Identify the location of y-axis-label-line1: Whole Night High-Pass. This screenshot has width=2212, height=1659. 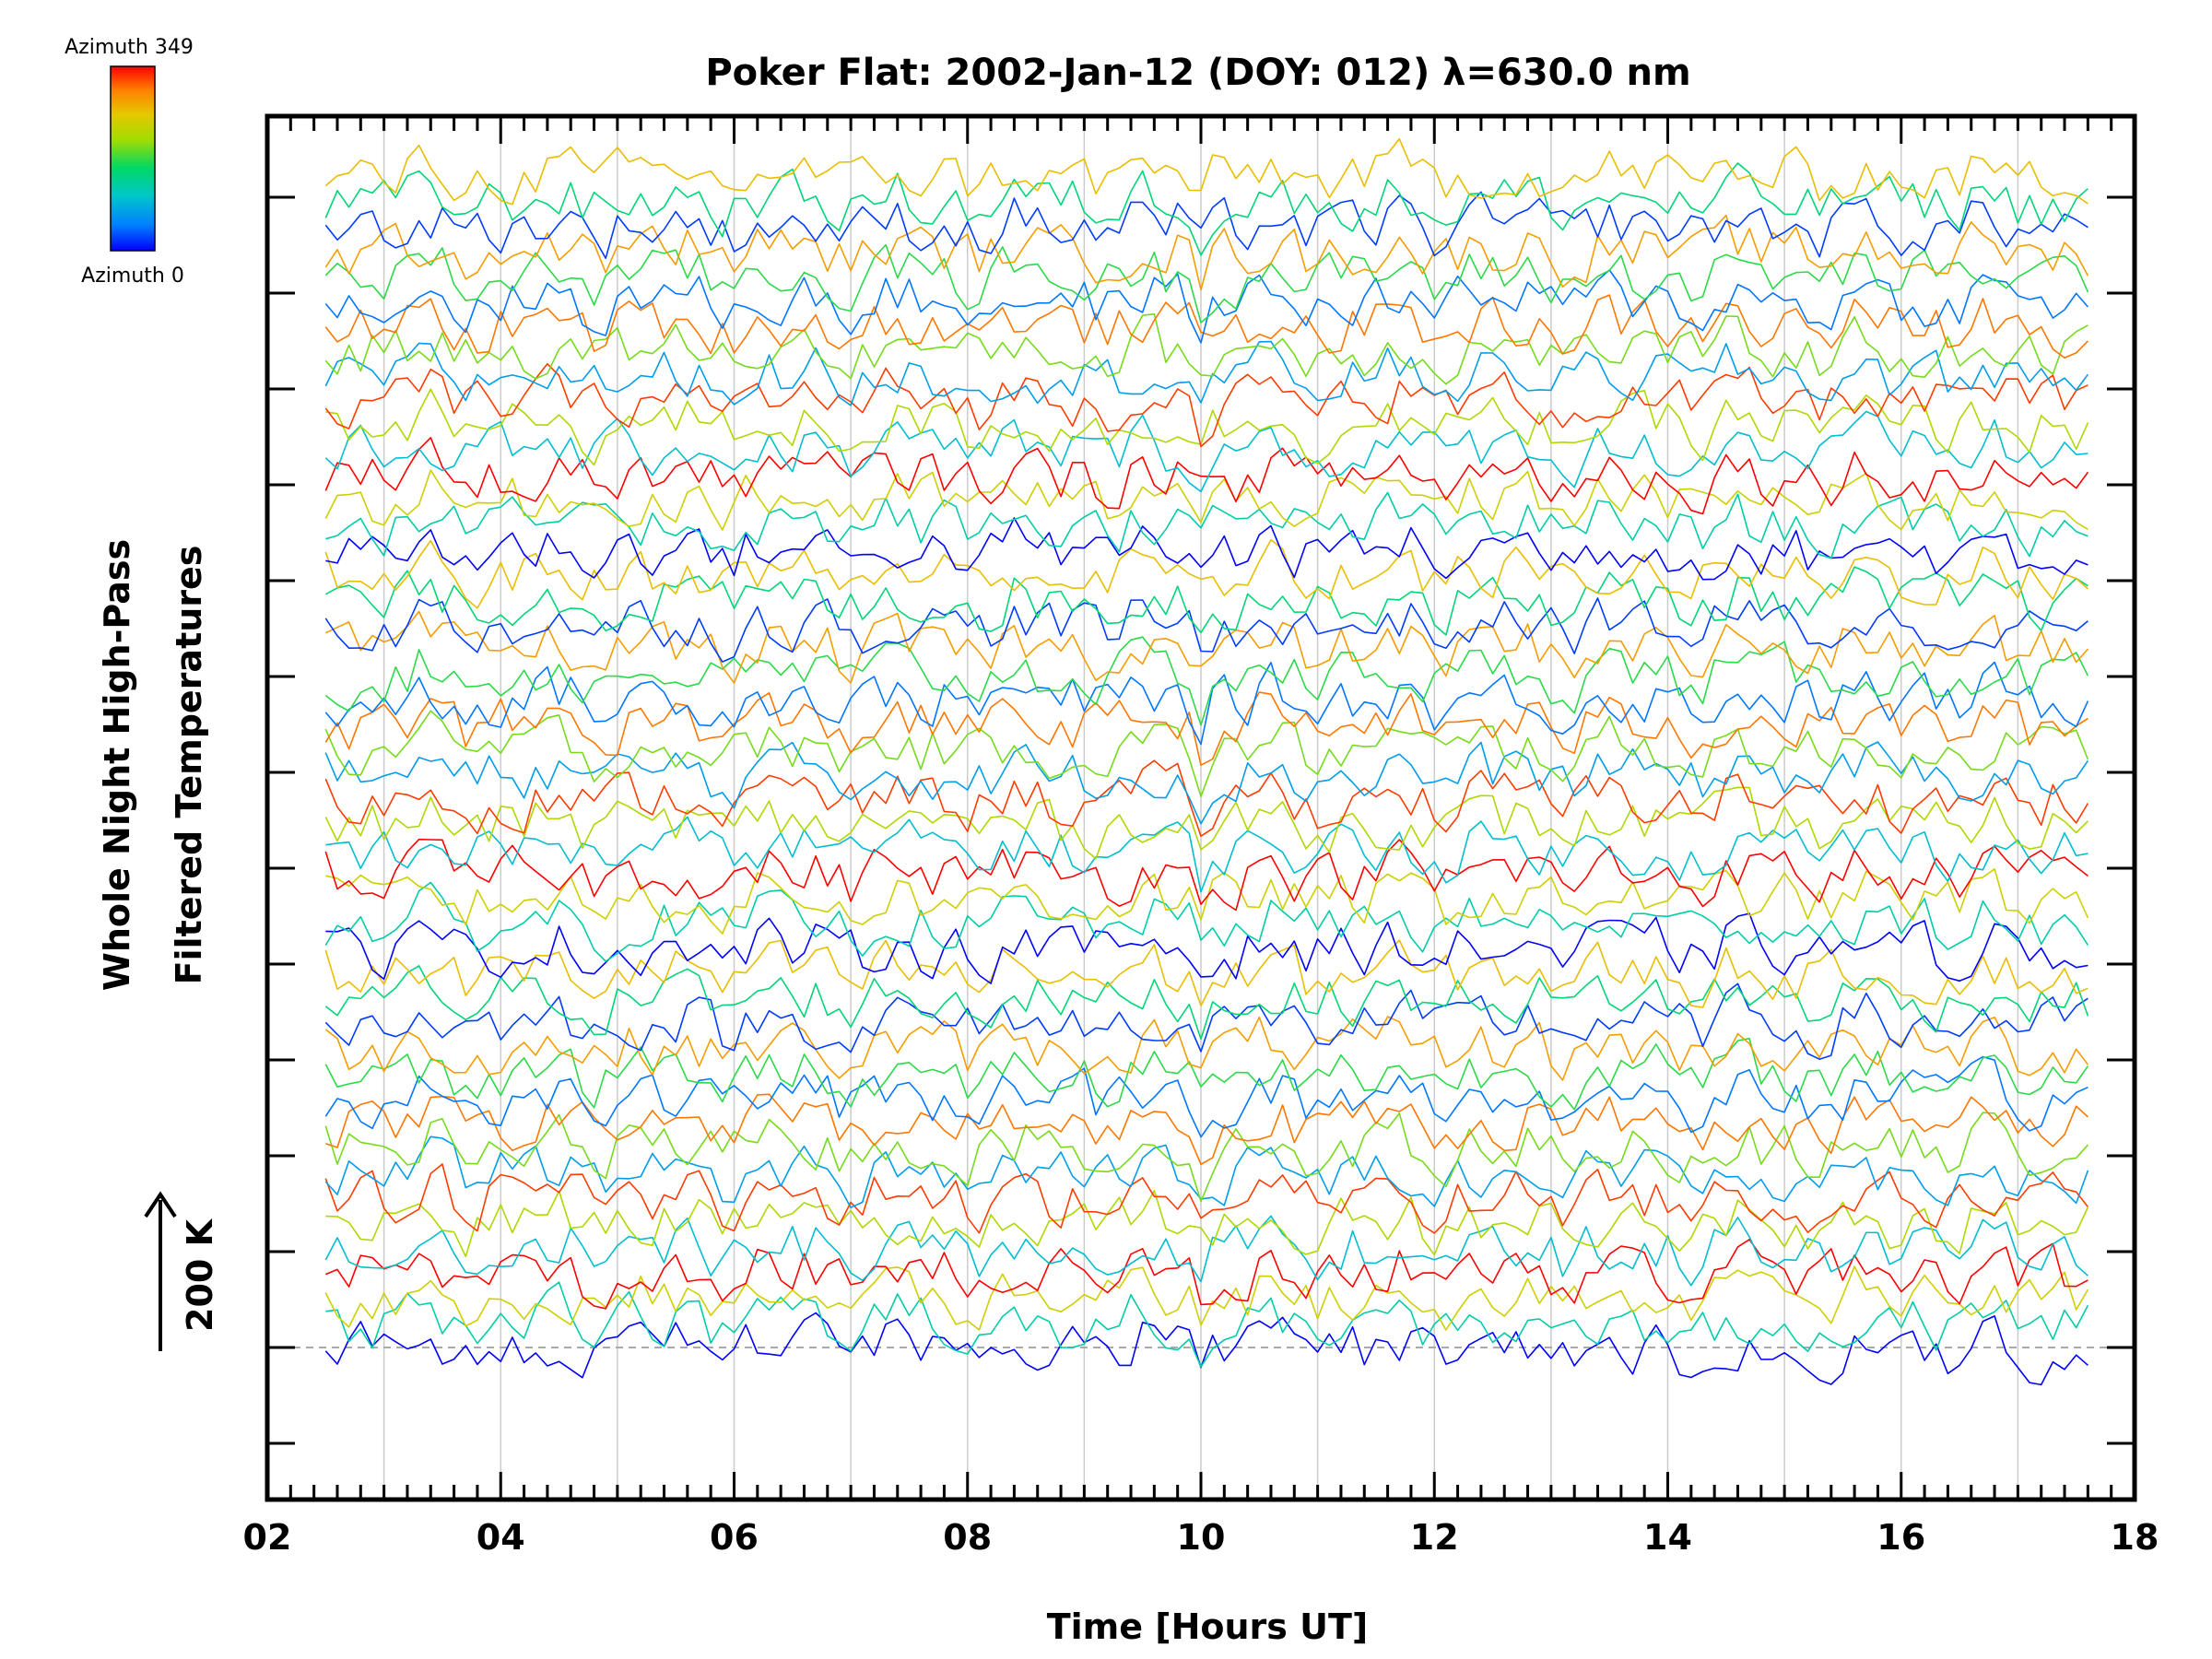
(117, 765).